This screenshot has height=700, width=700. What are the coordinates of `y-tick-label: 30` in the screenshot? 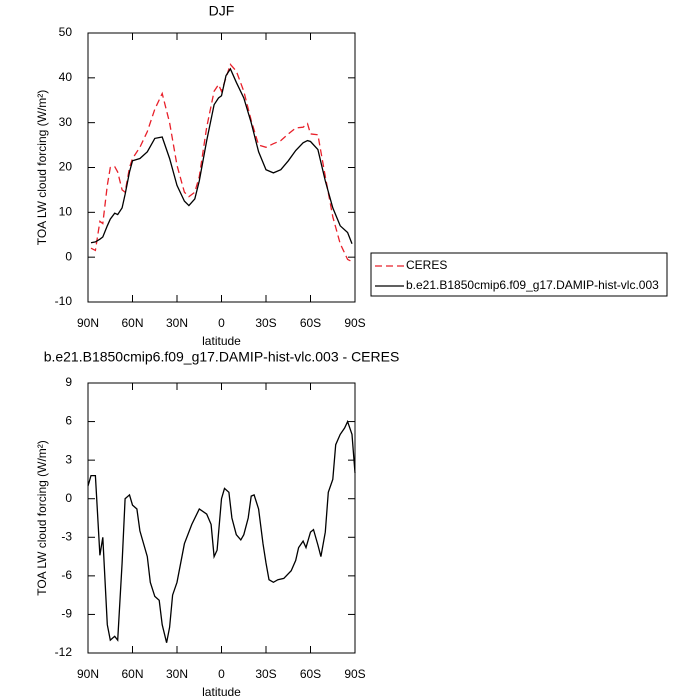 It's located at (66, 122).